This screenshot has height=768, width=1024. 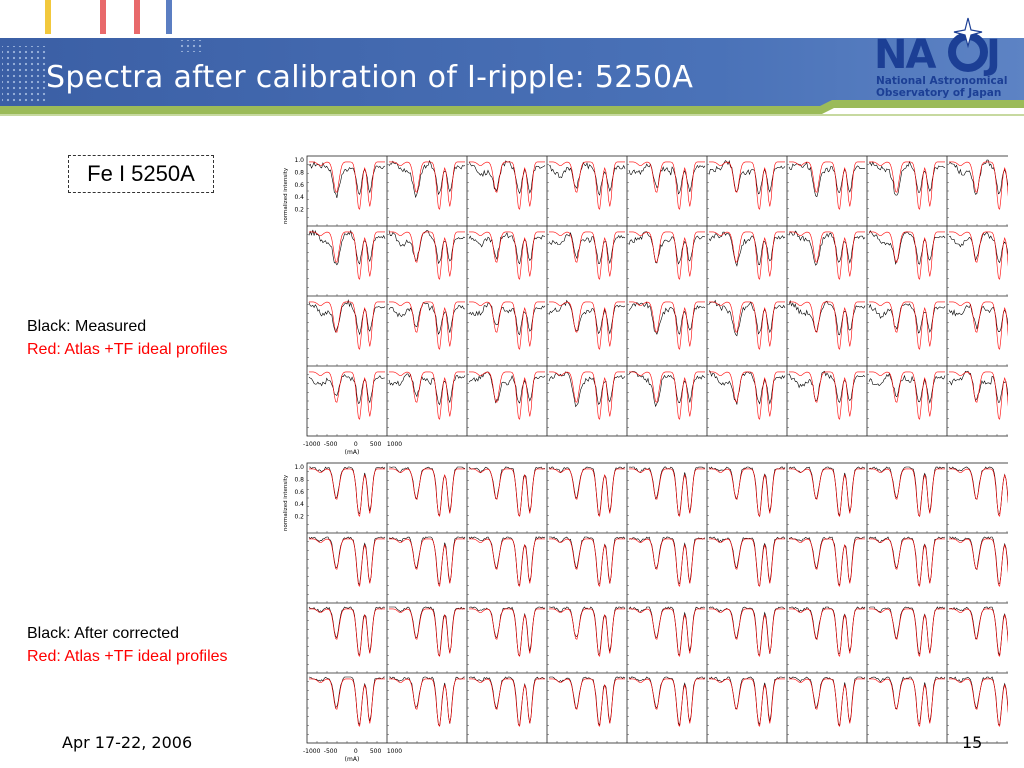 I want to click on x-tick-label: -500, so click(x=331, y=444).